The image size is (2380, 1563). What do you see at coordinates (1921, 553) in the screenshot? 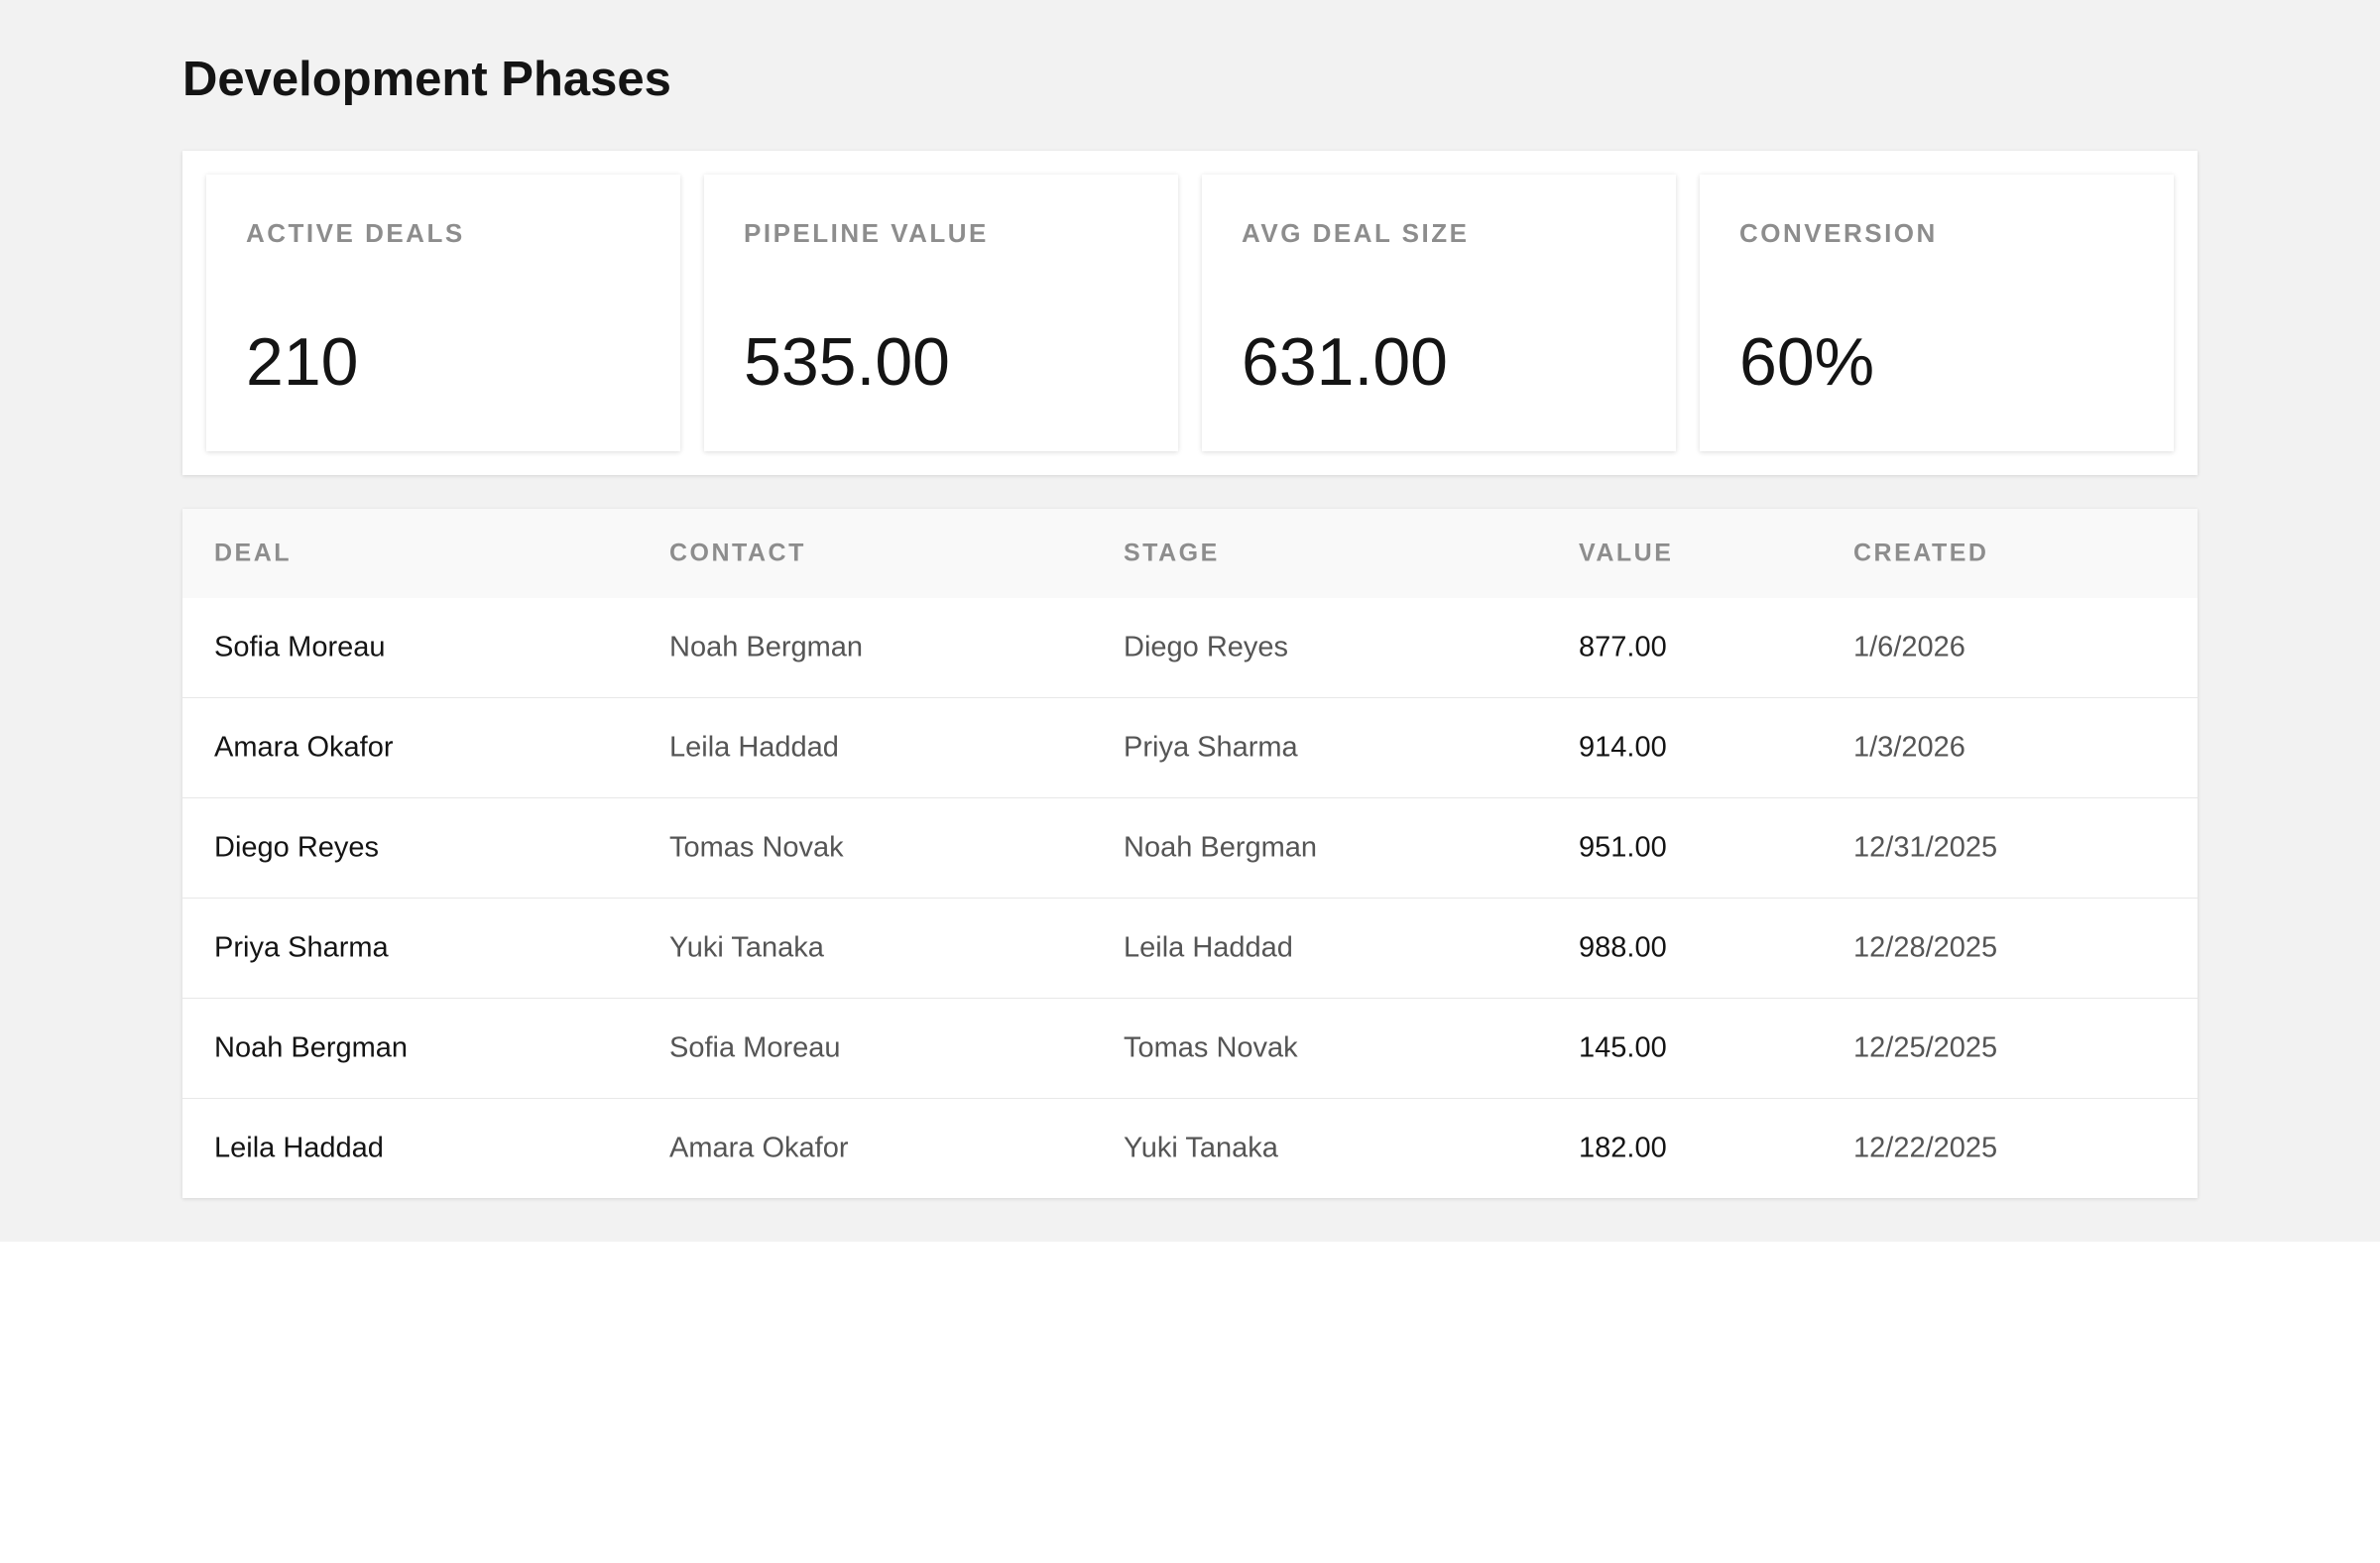
I see `column-header: CREATED` at bounding box center [1921, 553].